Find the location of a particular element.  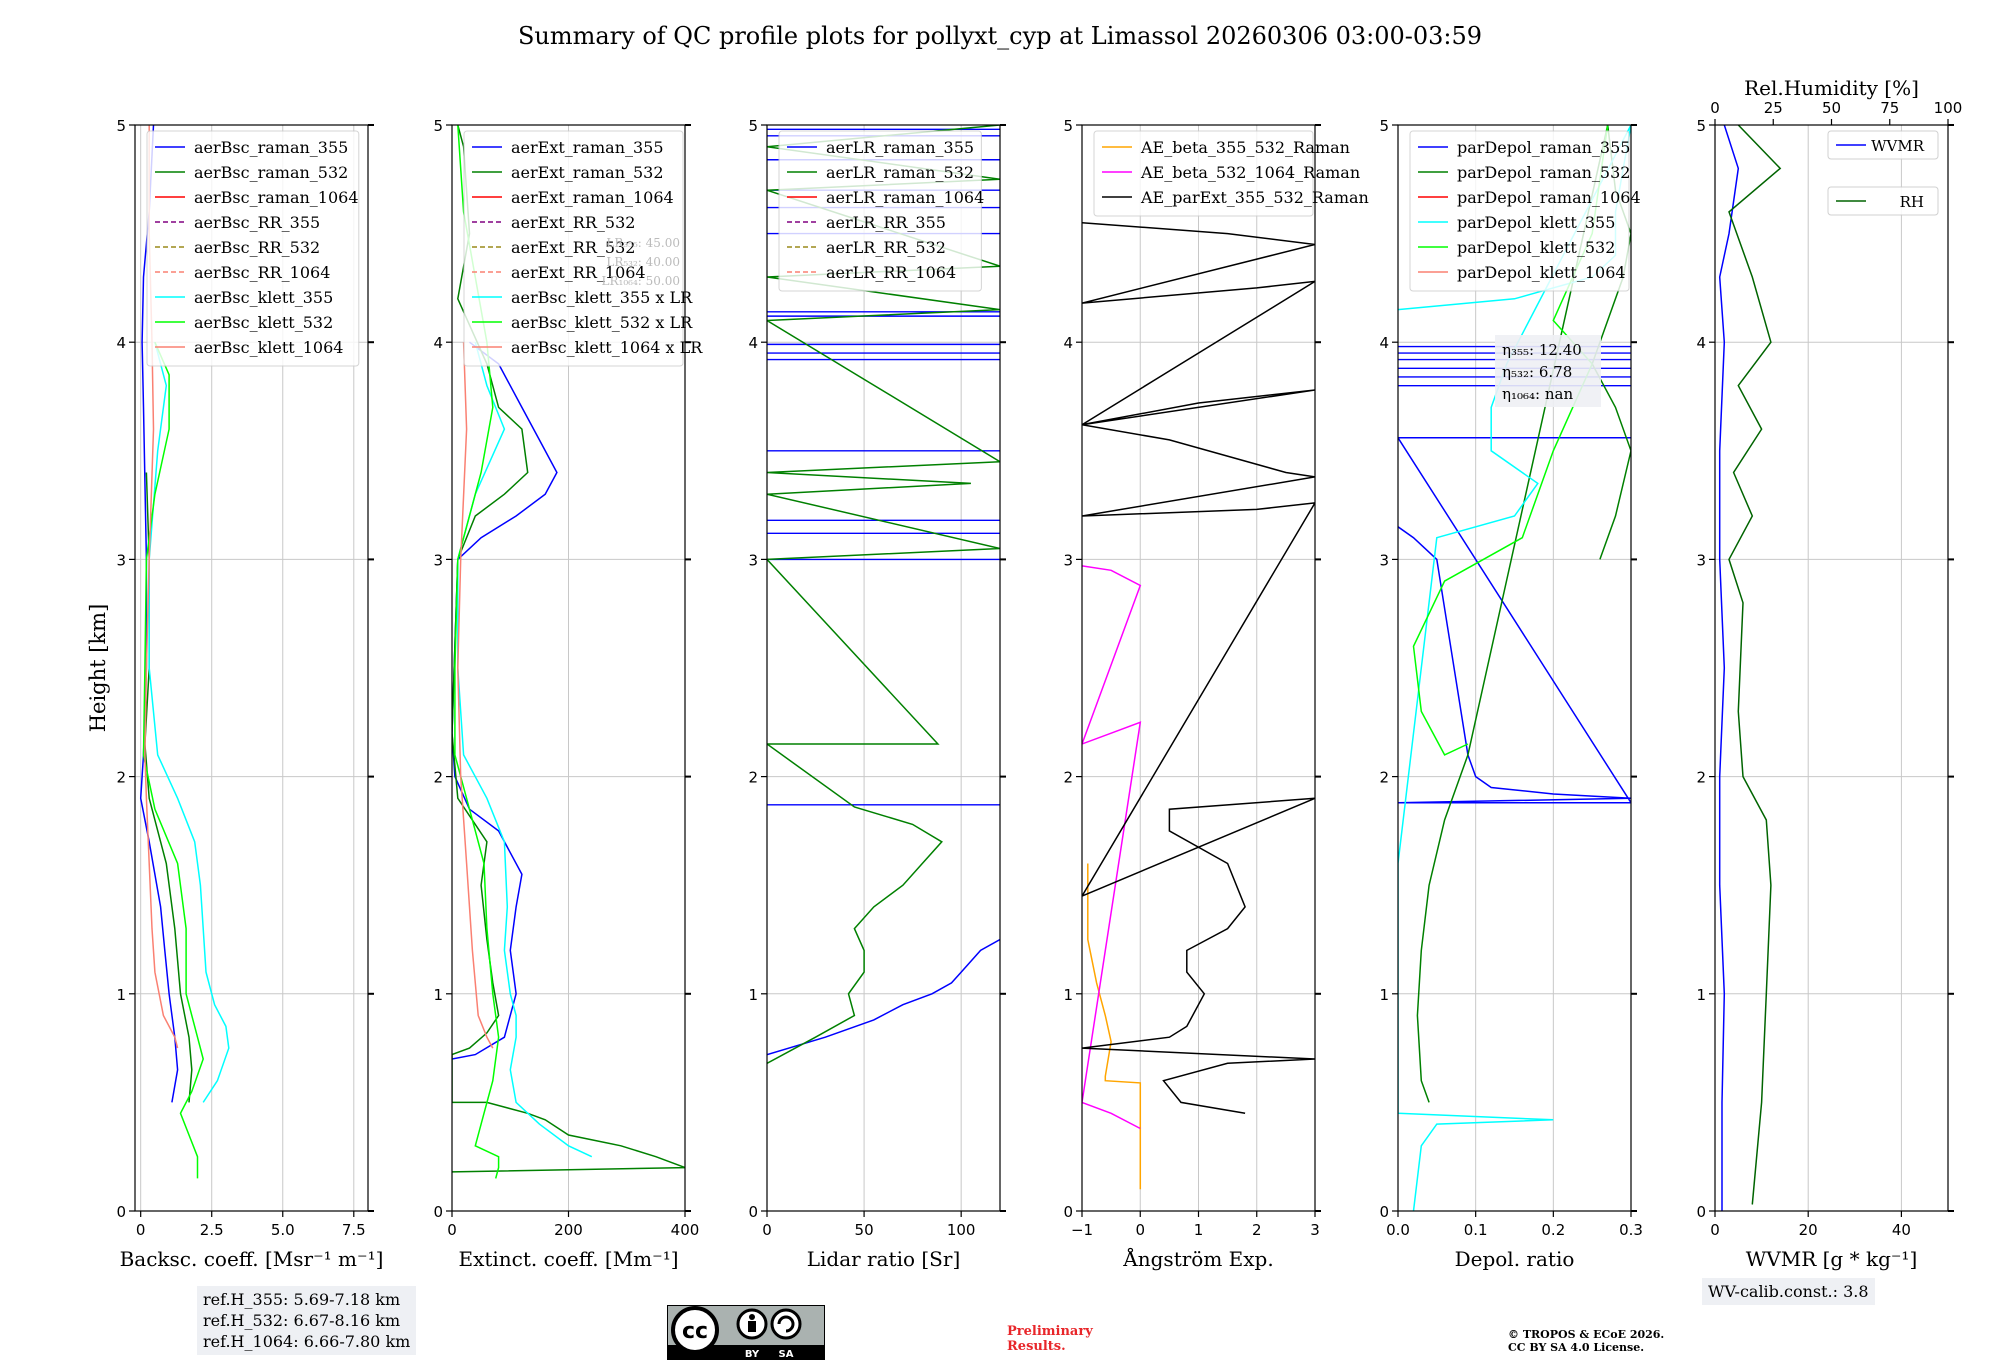

x2tick-label: 50 is located at coordinates (1831, 108).